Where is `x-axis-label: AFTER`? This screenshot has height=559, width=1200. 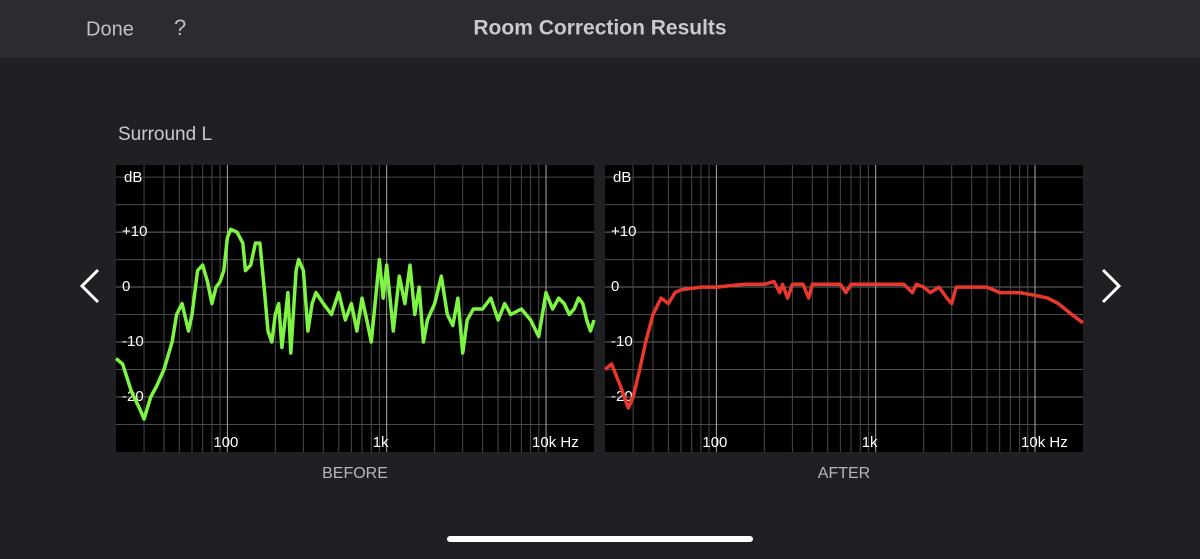 x-axis-label: AFTER is located at coordinates (844, 473).